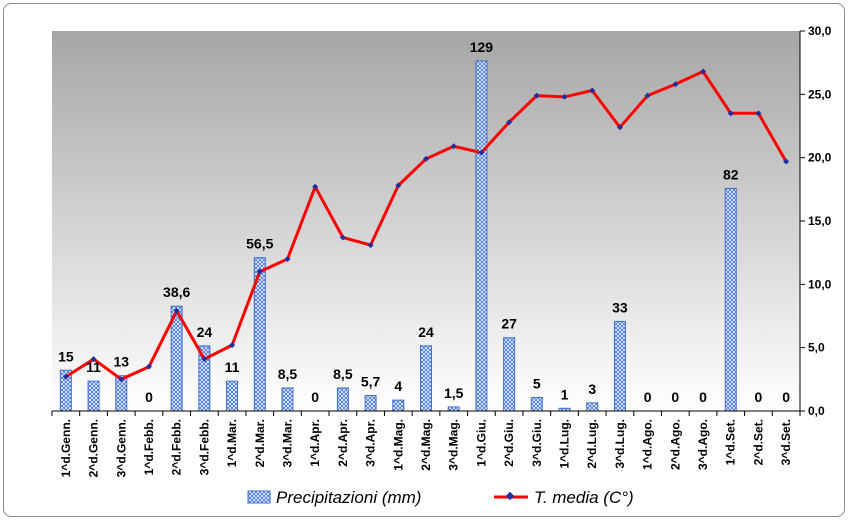 This screenshot has width=850, height=523. I want to click on x-tick-label: 2^d.Genn., so click(94, 448).